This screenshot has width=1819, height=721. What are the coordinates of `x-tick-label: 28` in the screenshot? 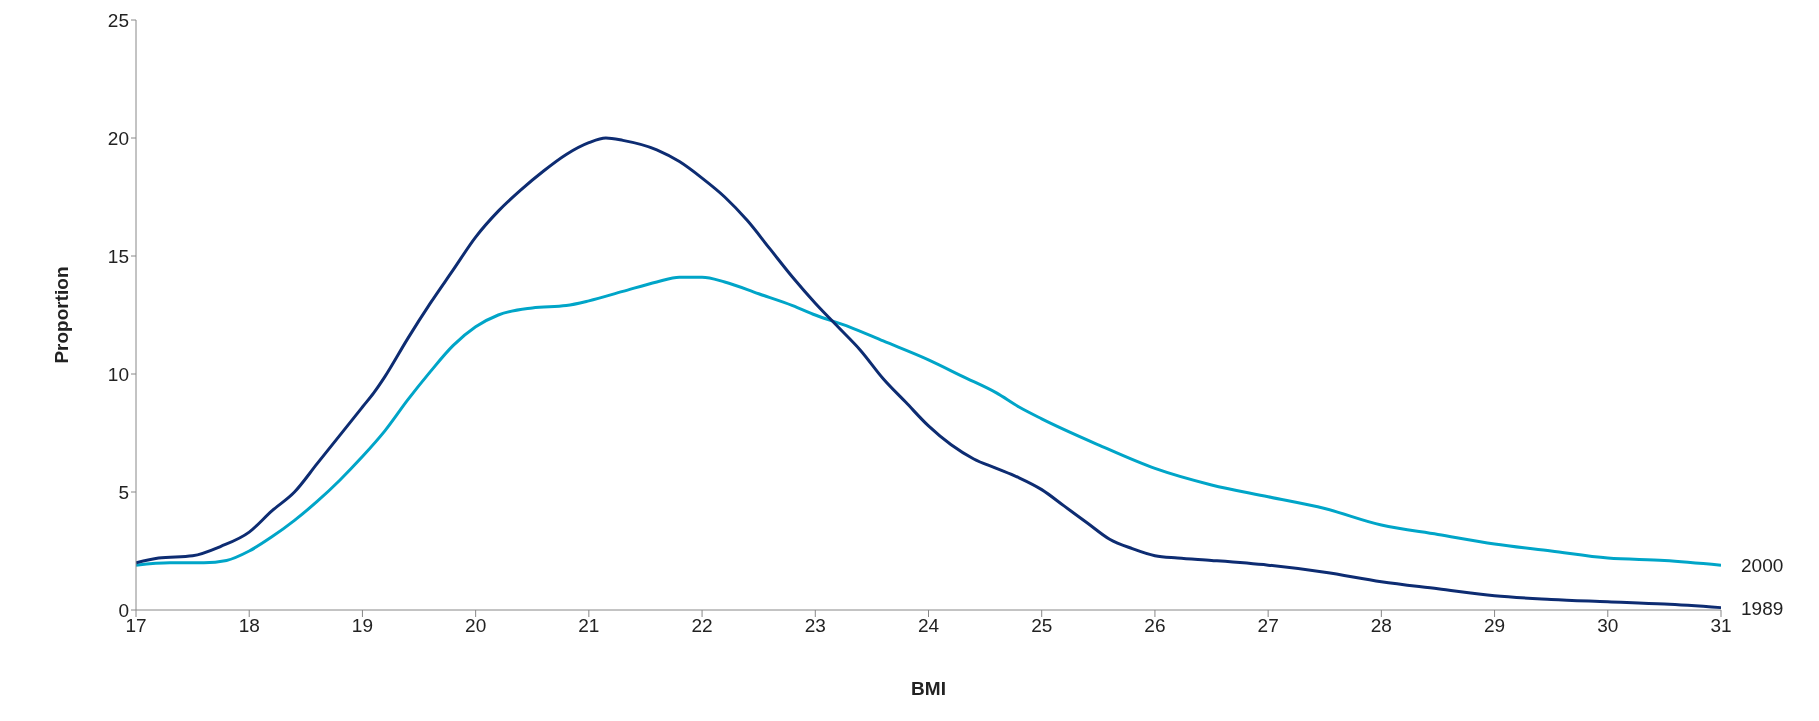 It's located at (1381, 626).